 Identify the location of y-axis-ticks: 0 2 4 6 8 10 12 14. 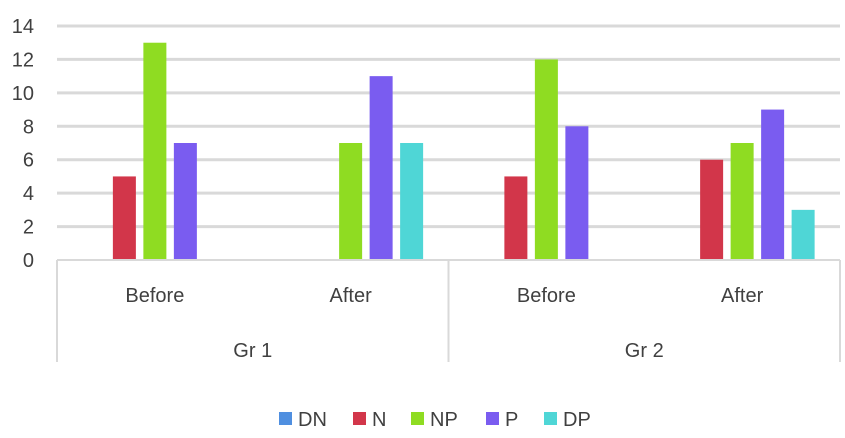
(23, 144).